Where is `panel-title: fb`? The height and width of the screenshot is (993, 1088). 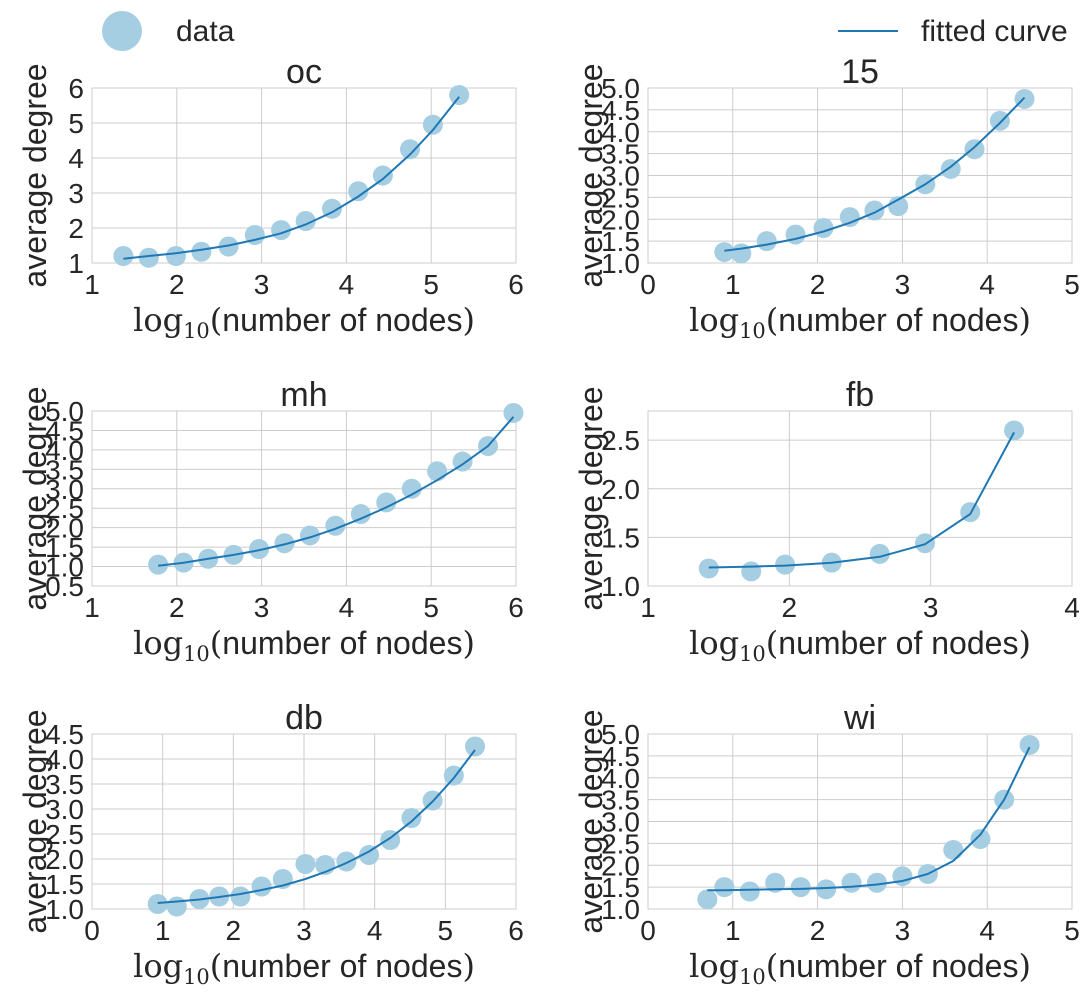 panel-title: fb is located at coordinates (860, 395).